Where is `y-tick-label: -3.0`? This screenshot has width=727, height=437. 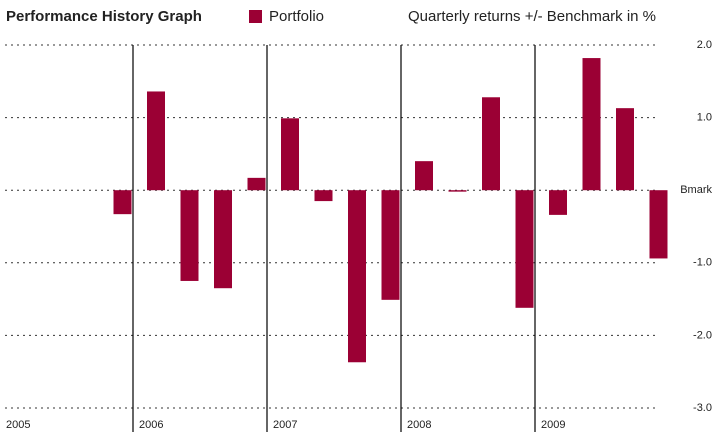
y-tick-label: -3.0 is located at coordinates (702, 408).